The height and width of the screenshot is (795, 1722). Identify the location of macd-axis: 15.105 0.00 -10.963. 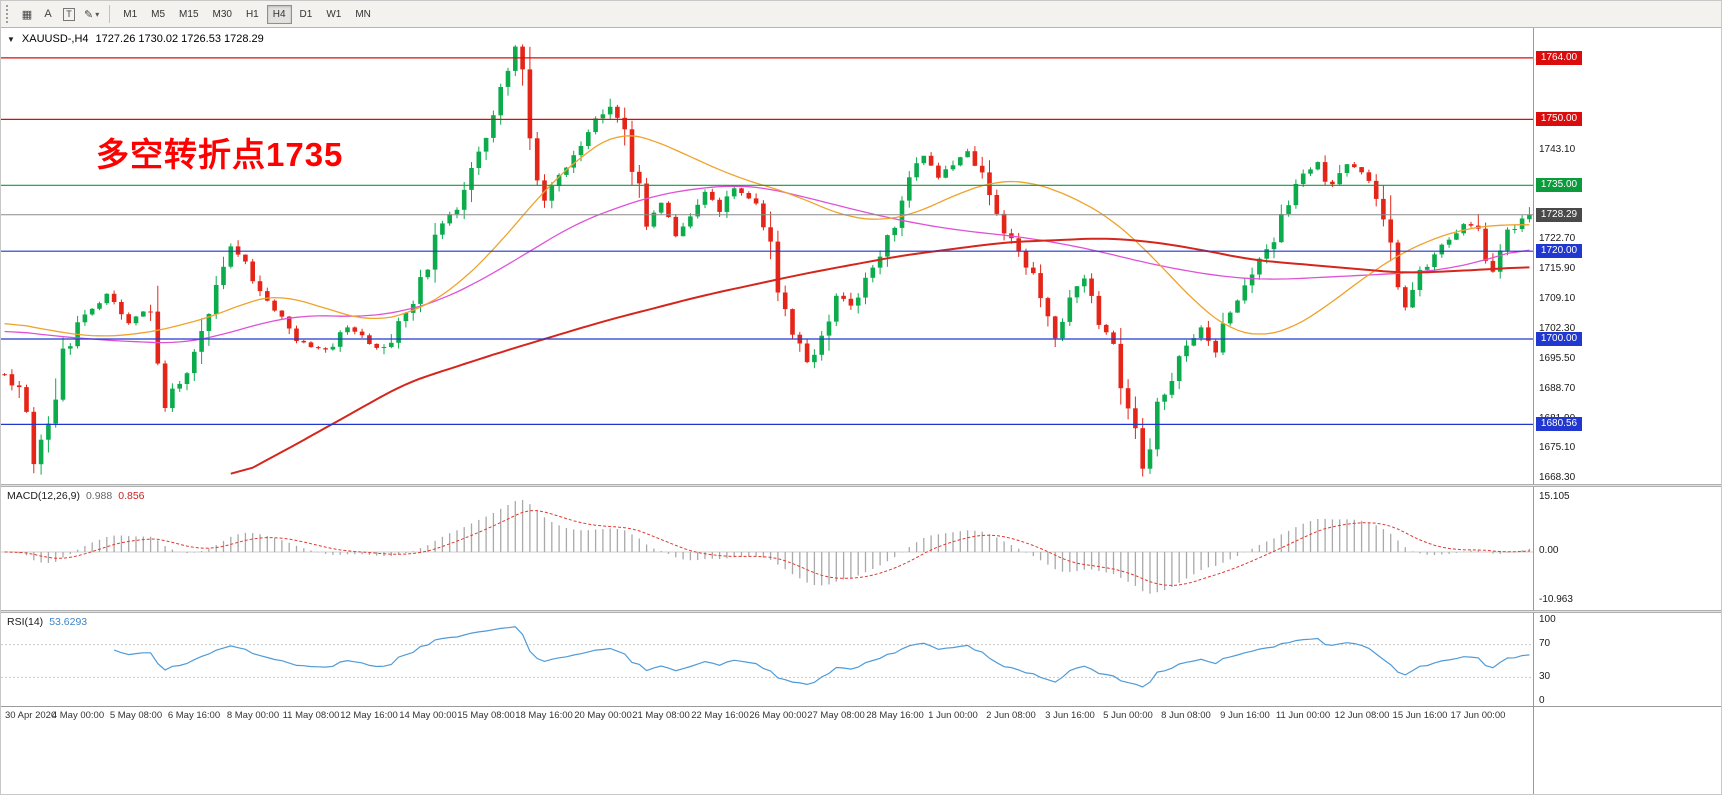
(1627, 548).